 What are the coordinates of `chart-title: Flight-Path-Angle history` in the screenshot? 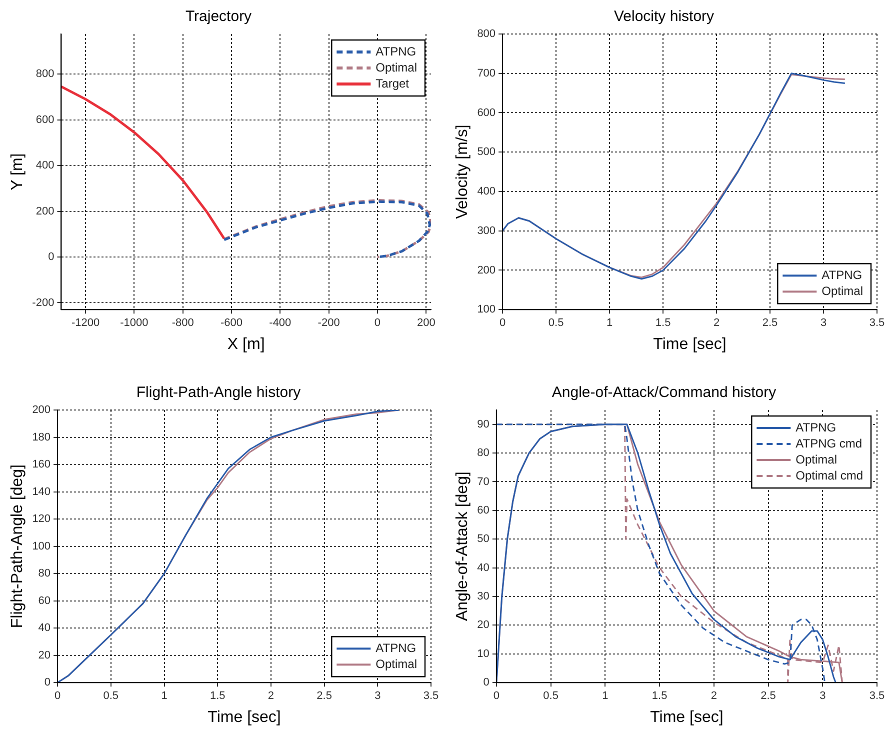 It's located at (219, 393).